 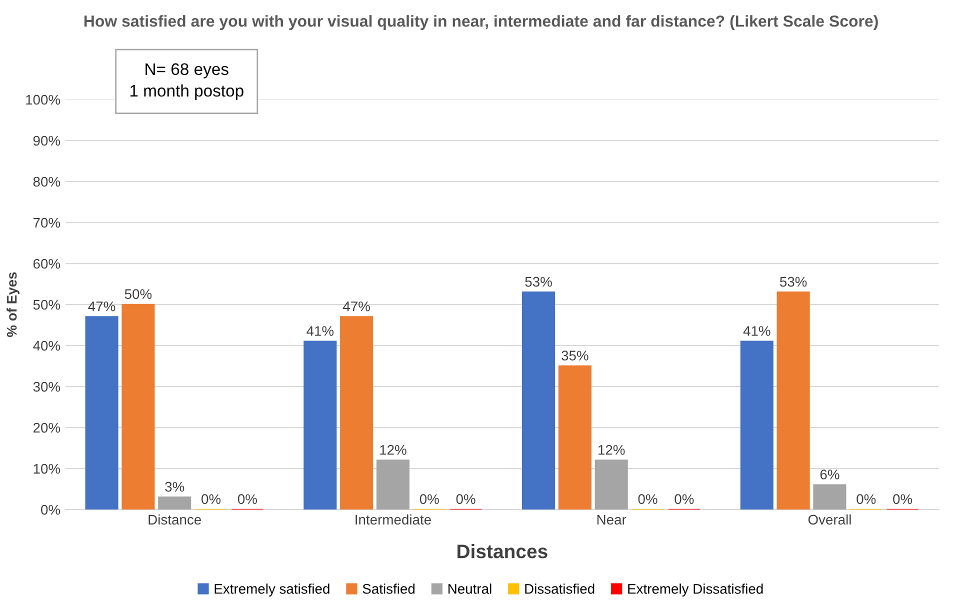 I want to click on y-tick-label: 40%, so click(x=46, y=345).